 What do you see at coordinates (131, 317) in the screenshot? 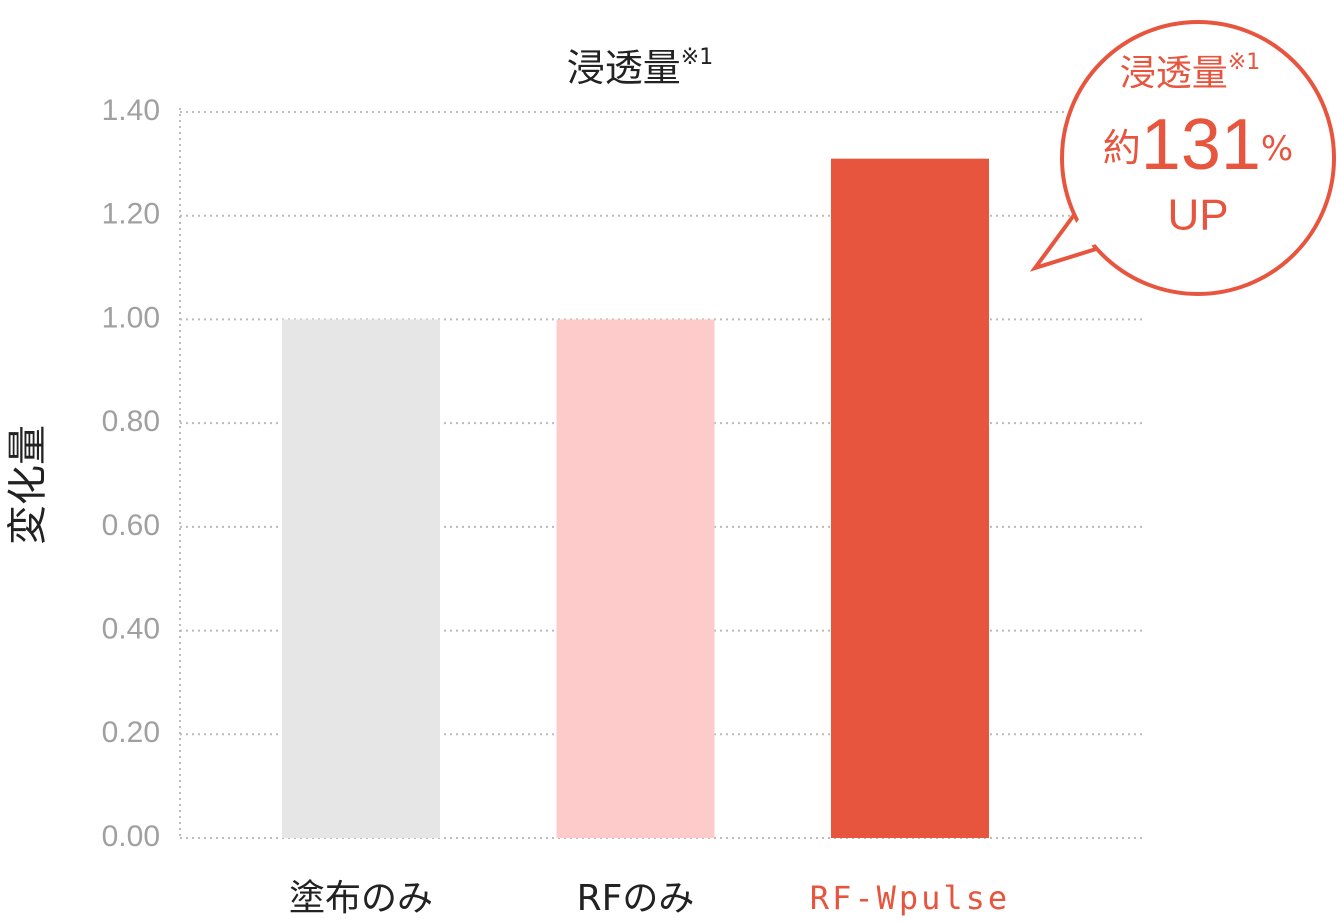
I see `y-tick-label: 1.00` at bounding box center [131, 317].